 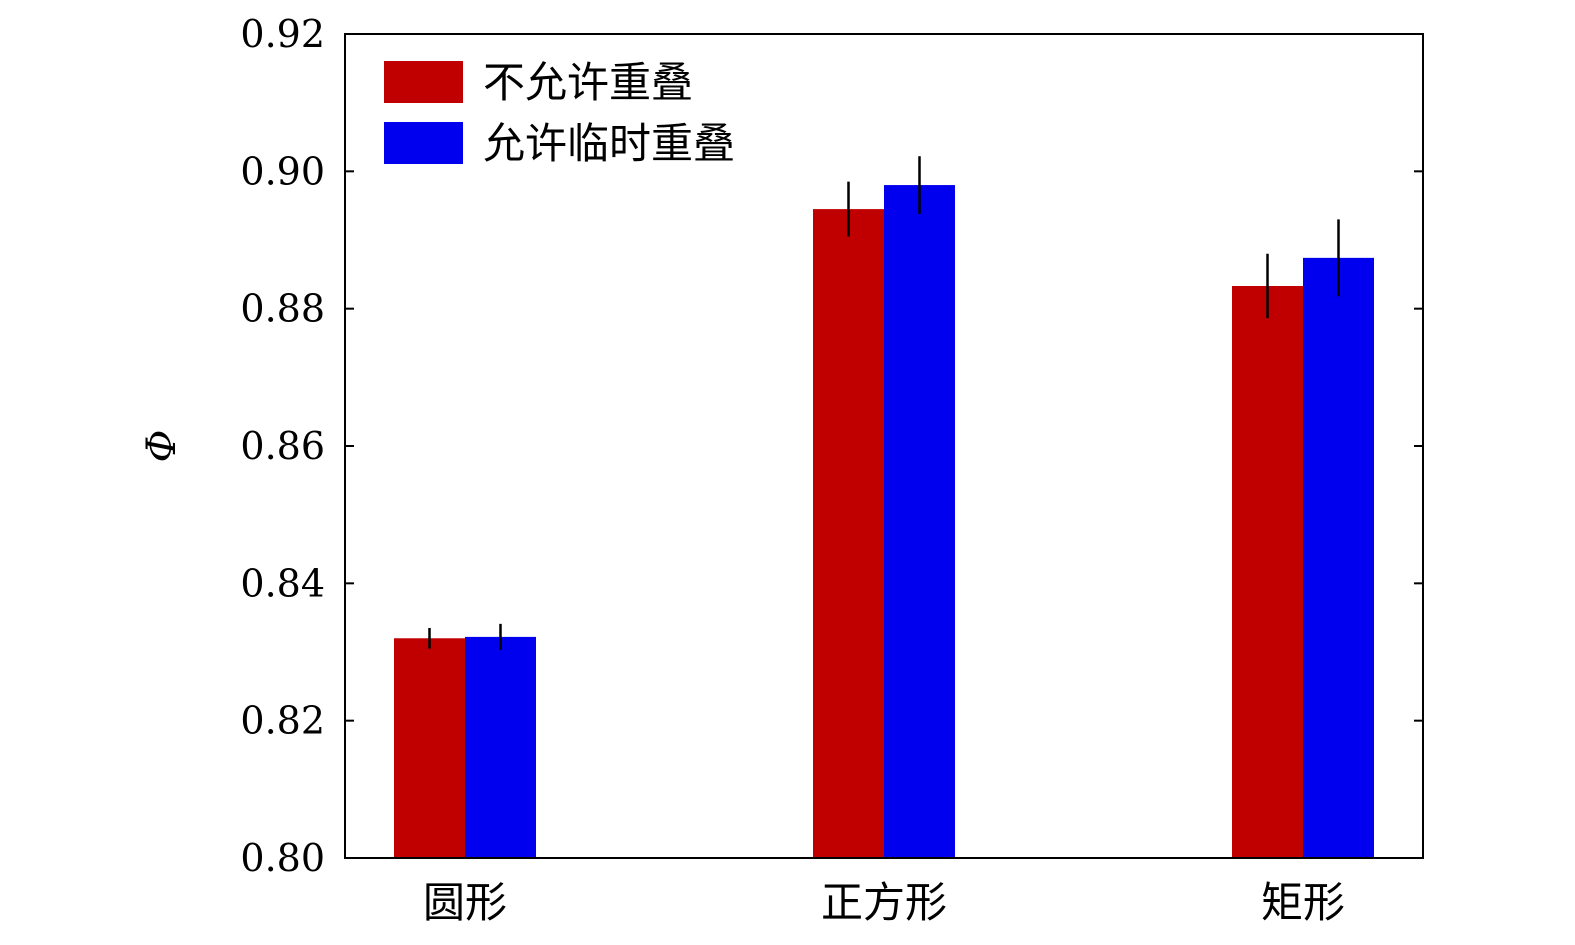 I want to click on y-tick-label: 0.92, so click(x=282, y=34).